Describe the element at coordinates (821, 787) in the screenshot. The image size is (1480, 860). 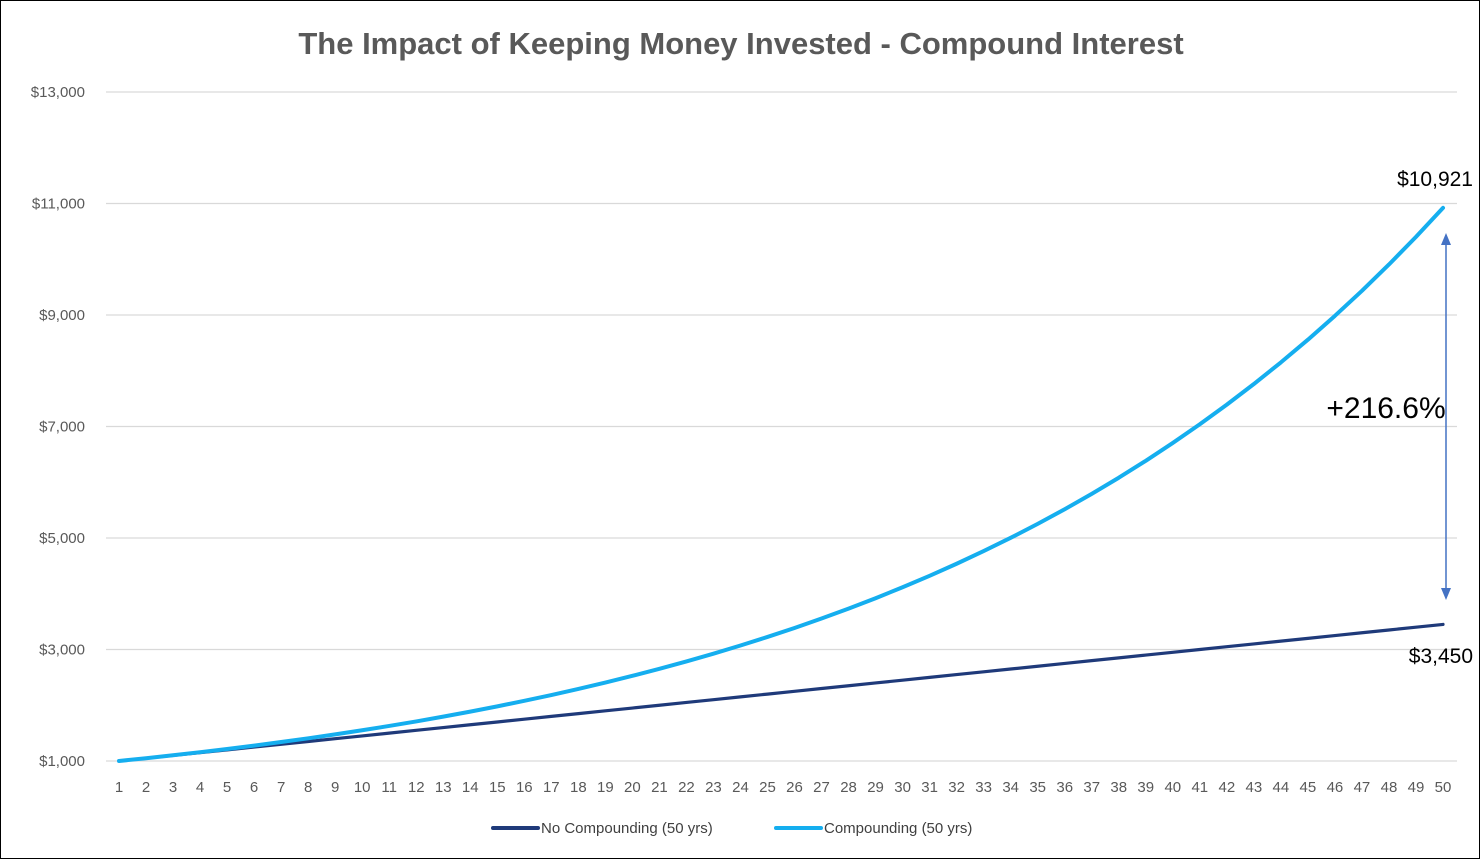
I see `x-tick-label: 27` at that location.